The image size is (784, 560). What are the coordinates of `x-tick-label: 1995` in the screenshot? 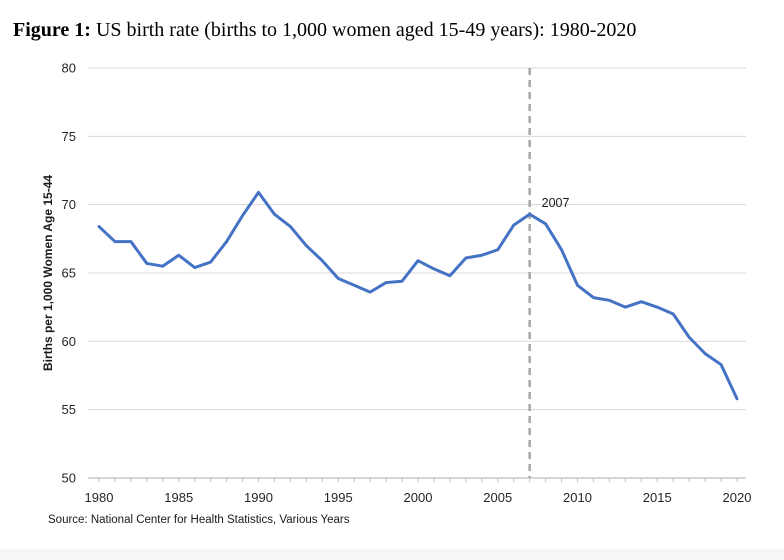 It's located at (338, 497).